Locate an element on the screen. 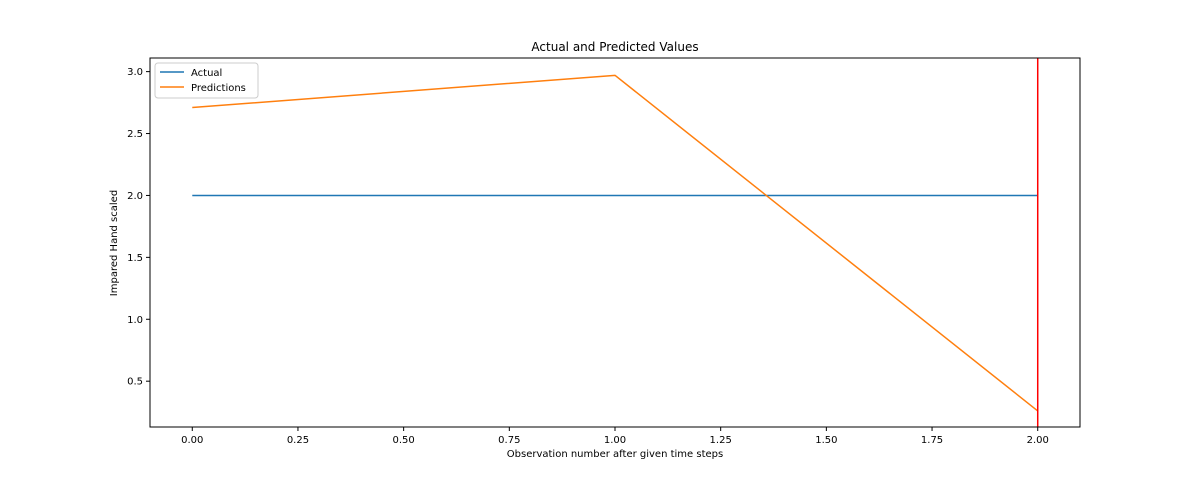  x-tick-label: 1.75 is located at coordinates (932, 440).